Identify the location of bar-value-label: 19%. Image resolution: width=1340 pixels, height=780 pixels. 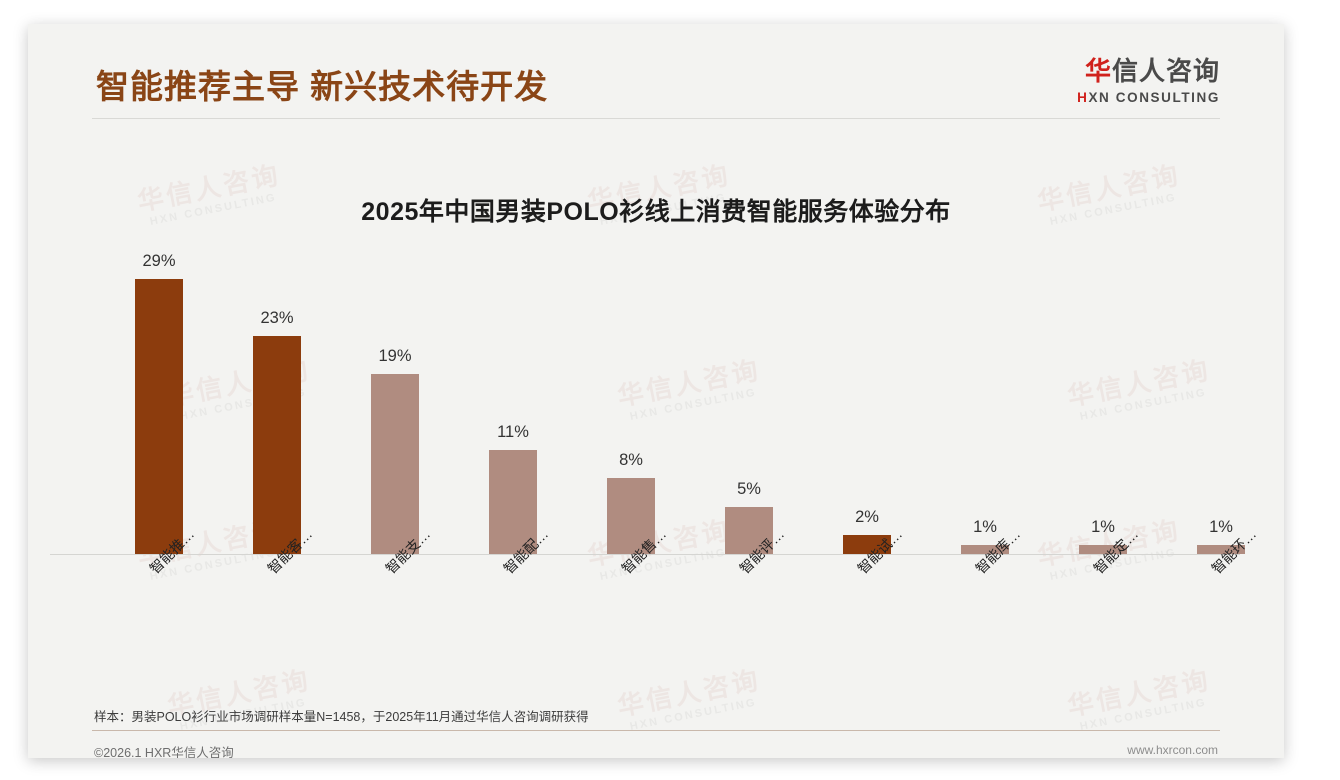
(395, 356).